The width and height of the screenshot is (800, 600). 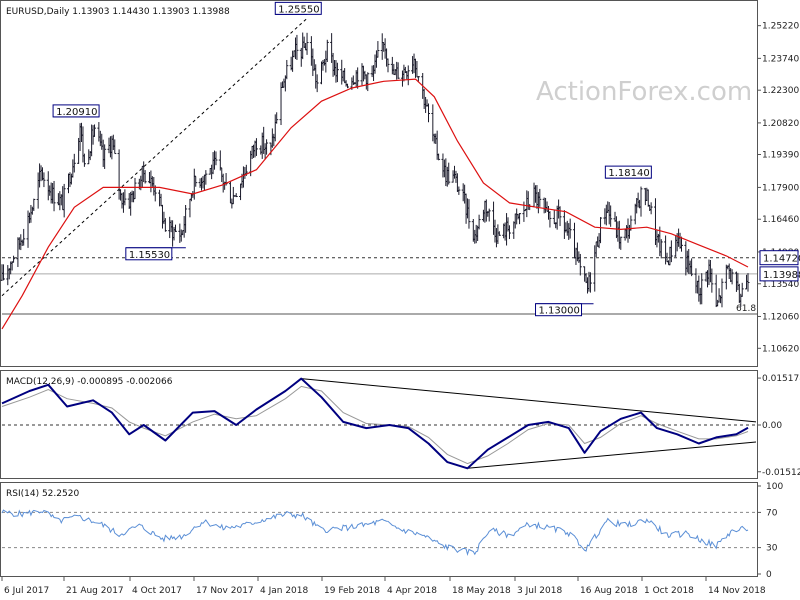 I want to click on macd-tick-label: 0.015178, so click(x=781, y=379).